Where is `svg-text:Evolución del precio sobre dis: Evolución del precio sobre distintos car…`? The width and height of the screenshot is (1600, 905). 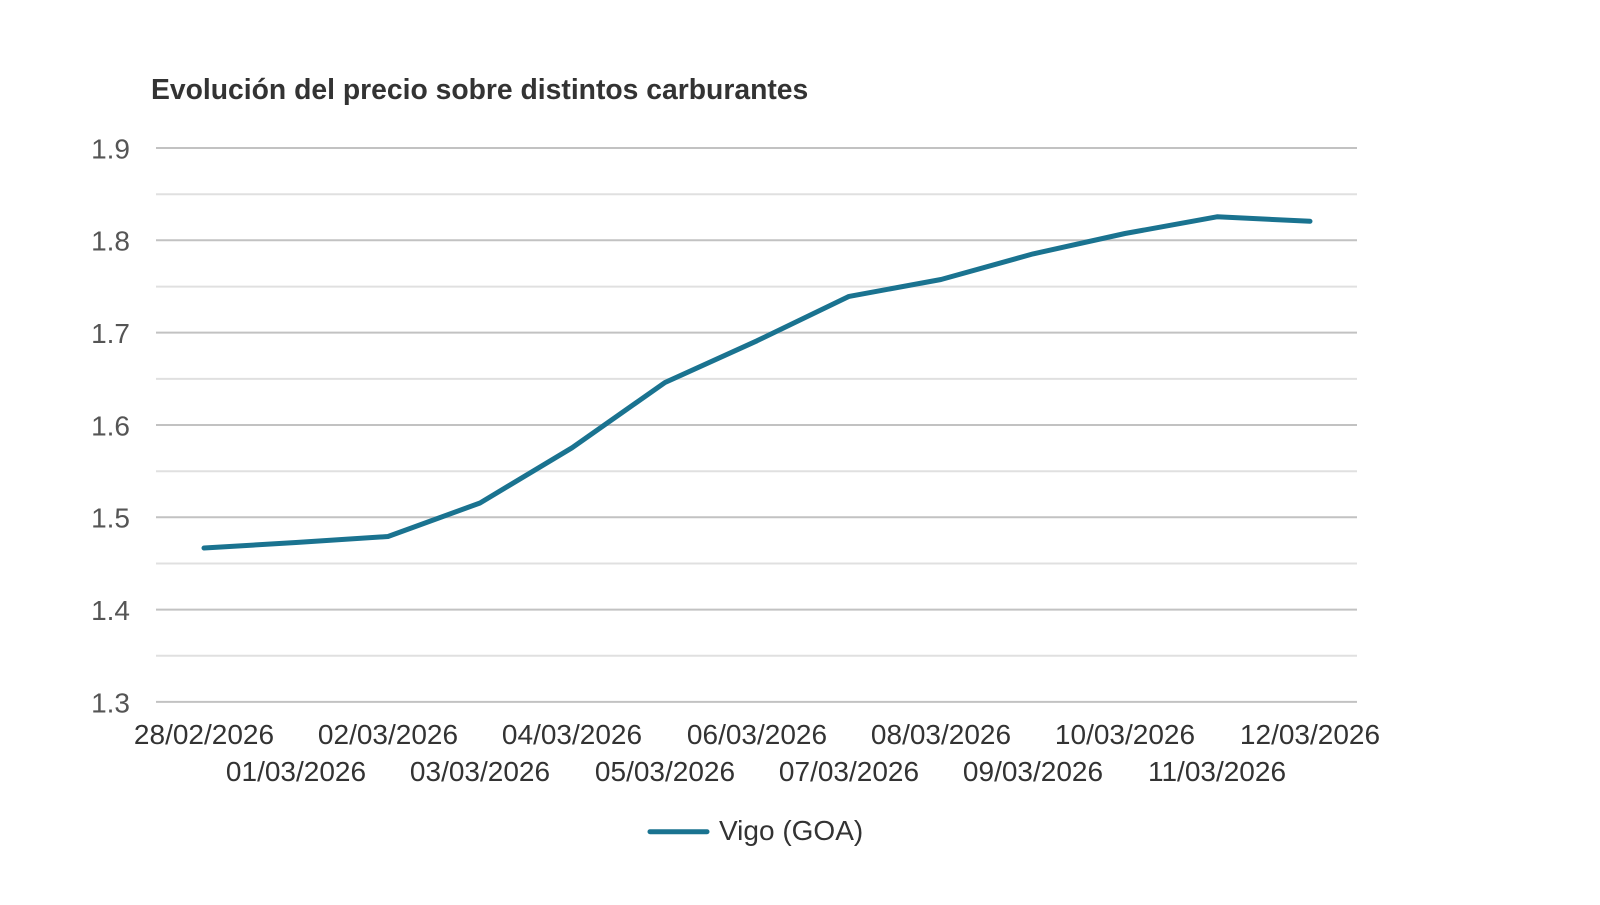 svg-text:Evolución del precio sobre dis: Evolución del precio sobre distintos car… is located at coordinates (479, 89).